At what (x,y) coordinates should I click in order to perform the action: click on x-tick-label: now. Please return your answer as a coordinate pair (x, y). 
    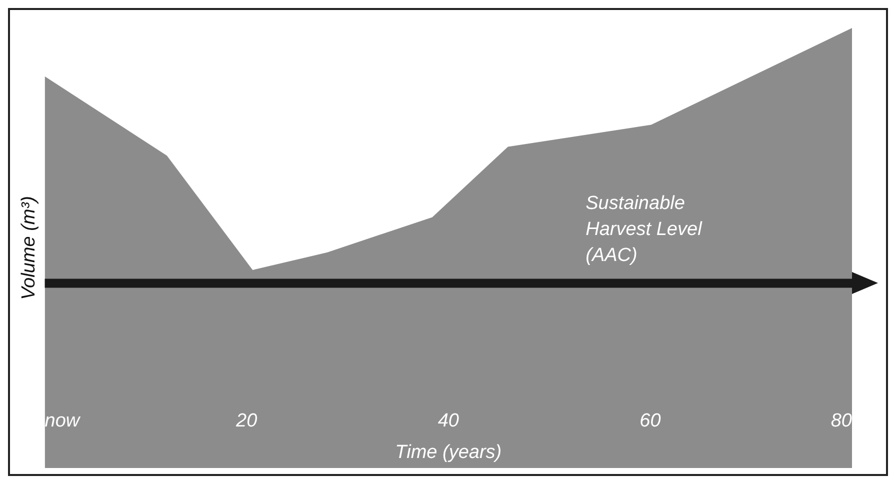
    Looking at the image, I should click on (62, 421).